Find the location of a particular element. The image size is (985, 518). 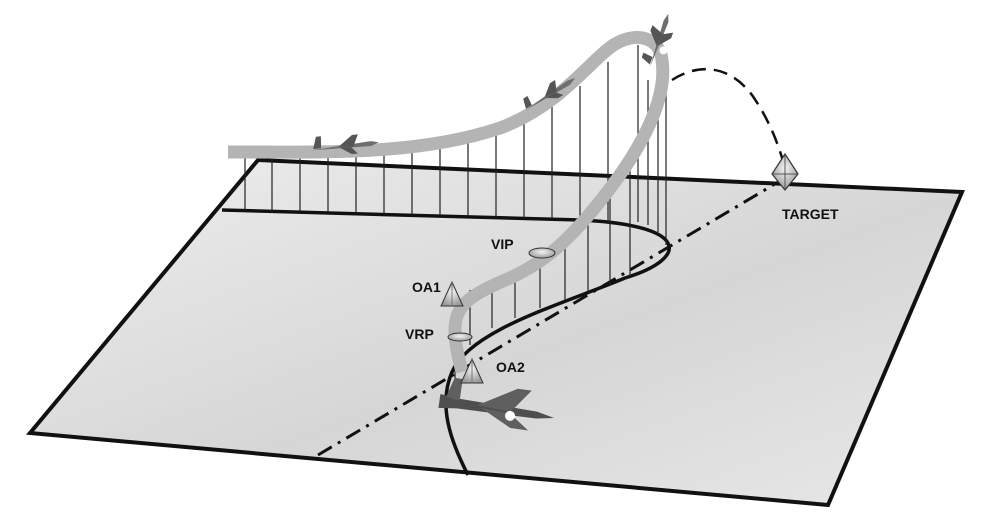

vip-marker is located at coordinates (542, 253).